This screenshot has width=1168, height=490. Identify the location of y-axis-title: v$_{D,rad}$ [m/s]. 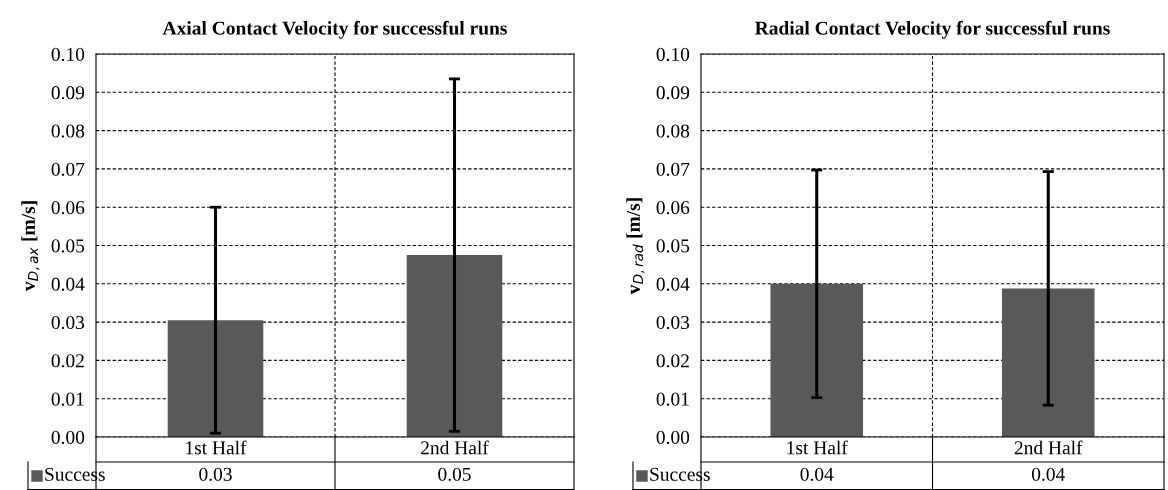
(635, 246).